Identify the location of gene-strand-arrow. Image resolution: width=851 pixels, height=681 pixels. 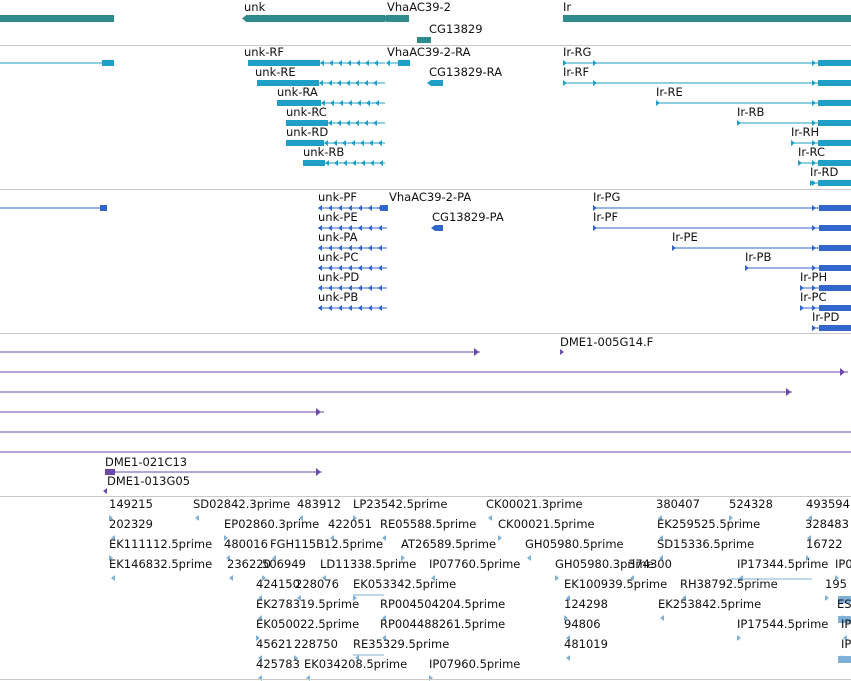
(244, 18).